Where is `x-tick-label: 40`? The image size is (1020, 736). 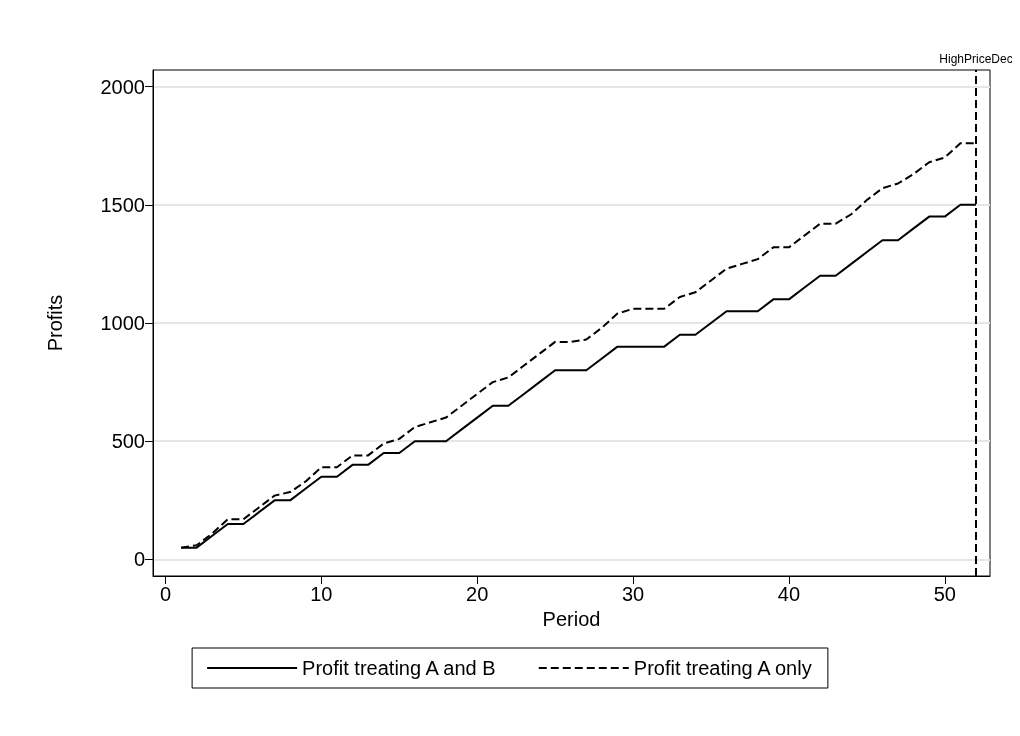
x-tick-label: 40 is located at coordinates (789, 594).